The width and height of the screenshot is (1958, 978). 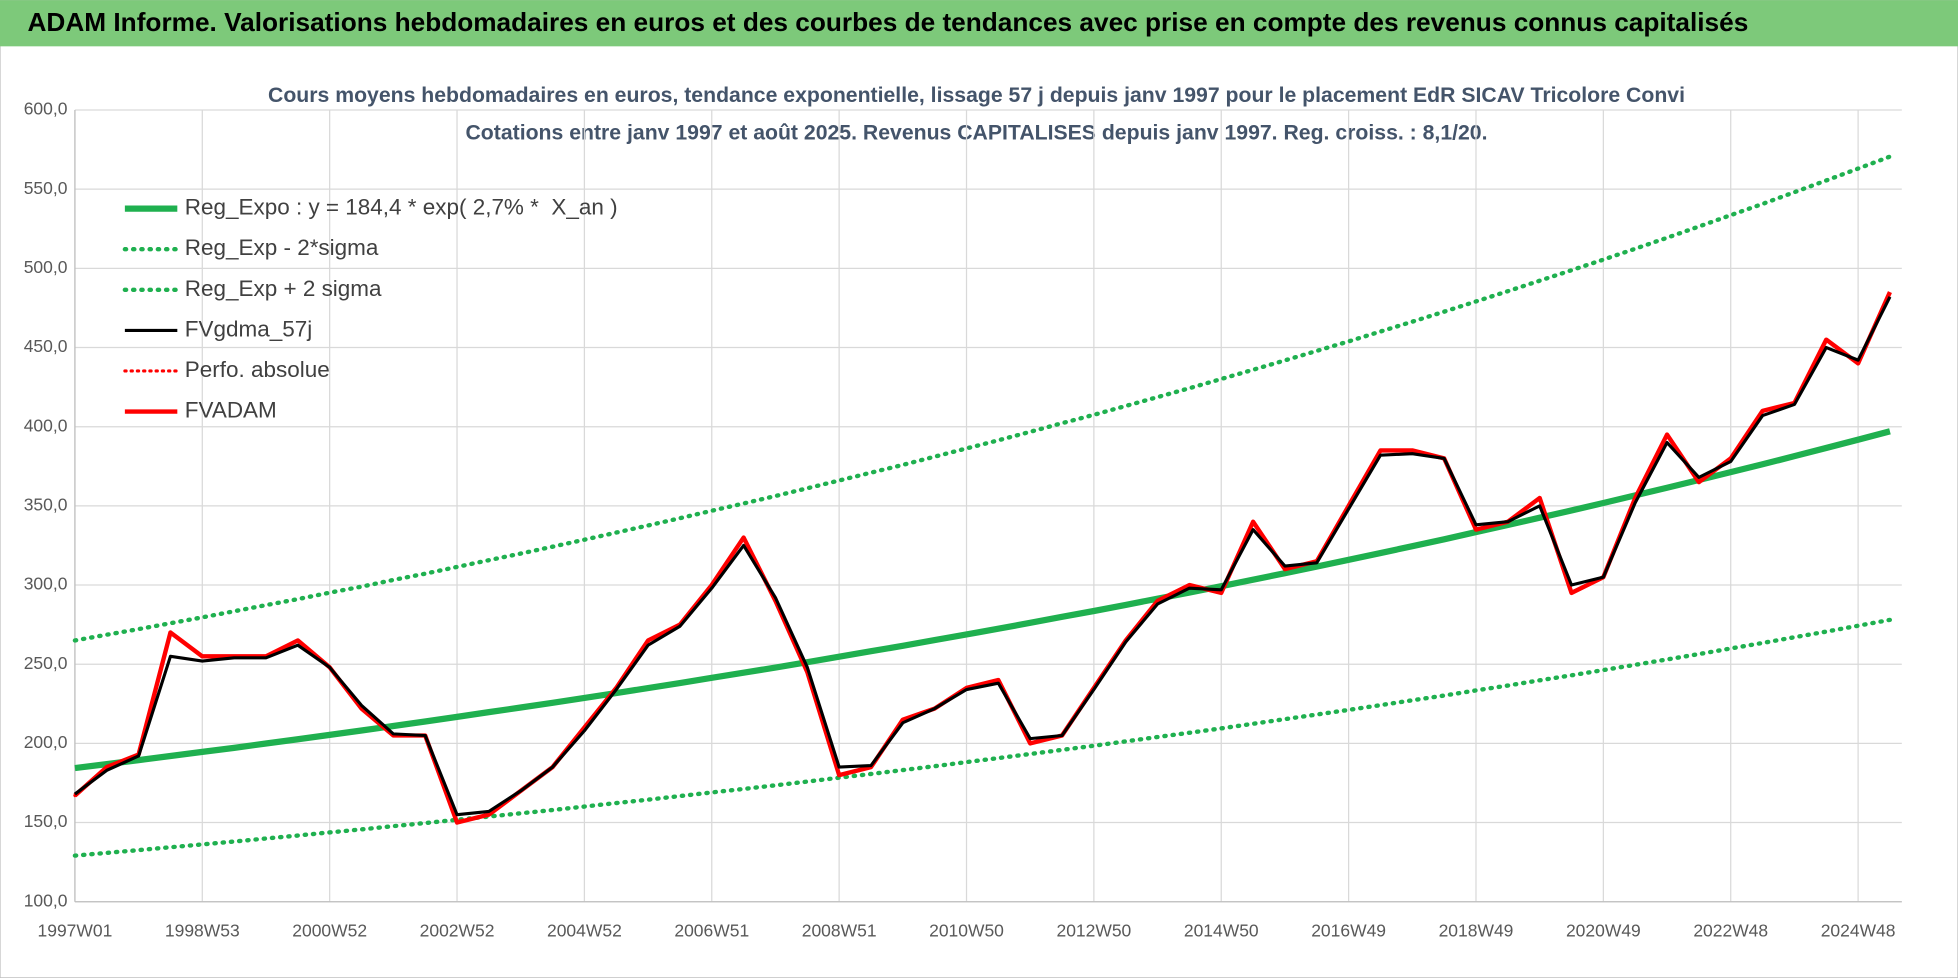 I want to click on y-tick-label: 450,0, so click(x=46, y=346).